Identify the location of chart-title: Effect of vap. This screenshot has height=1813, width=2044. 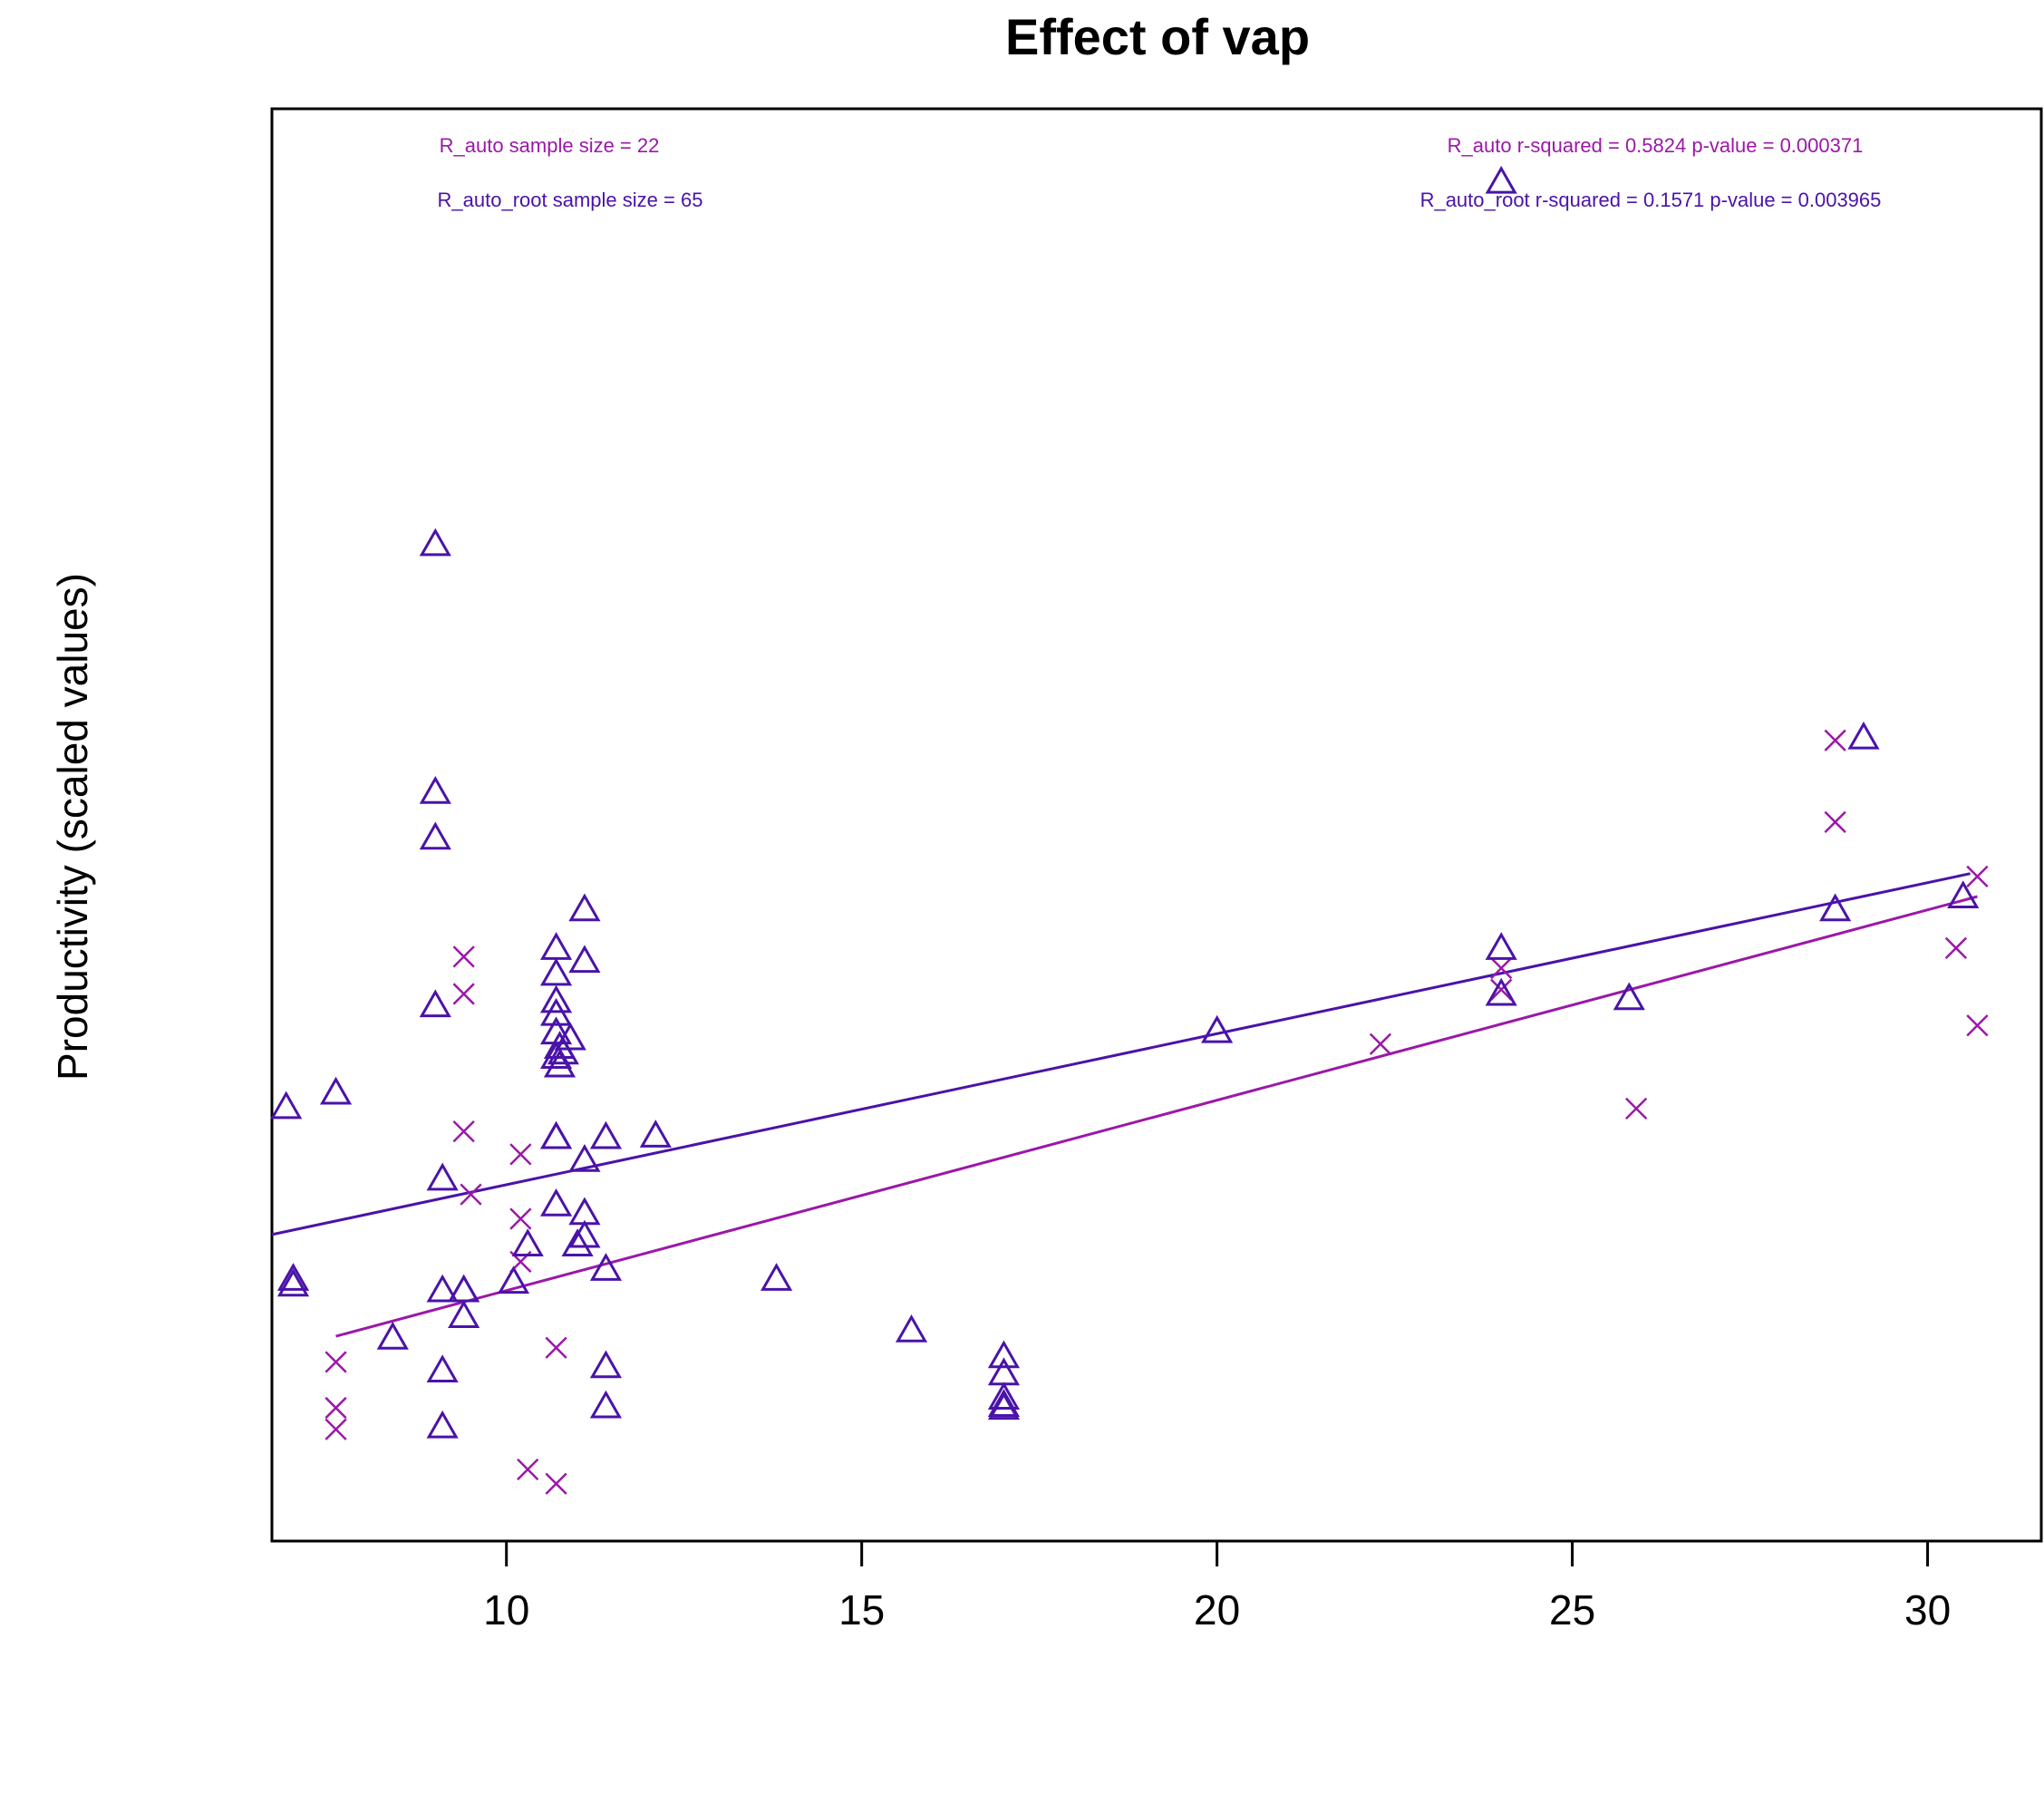
(1157, 36).